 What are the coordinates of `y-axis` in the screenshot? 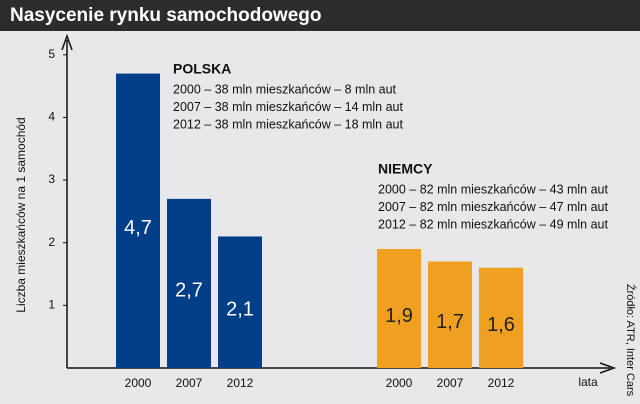 It's located at (67, 200).